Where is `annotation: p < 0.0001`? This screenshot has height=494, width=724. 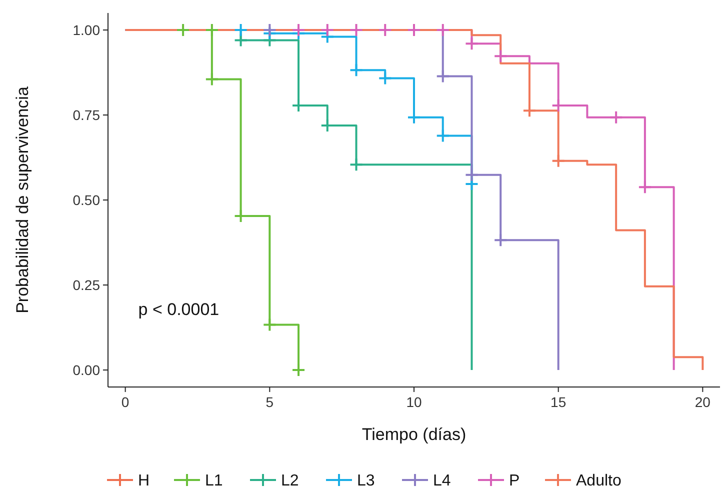
annotation: p < 0.0001 is located at coordinates (179, 309).